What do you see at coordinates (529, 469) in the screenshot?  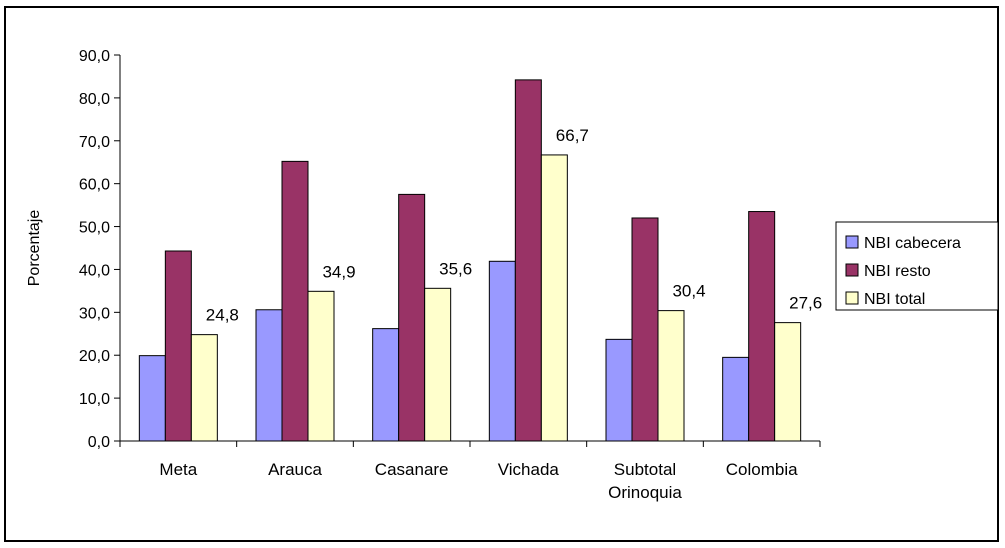 I see `x-tick-label: Vichada` at bounding box center [529, 469].